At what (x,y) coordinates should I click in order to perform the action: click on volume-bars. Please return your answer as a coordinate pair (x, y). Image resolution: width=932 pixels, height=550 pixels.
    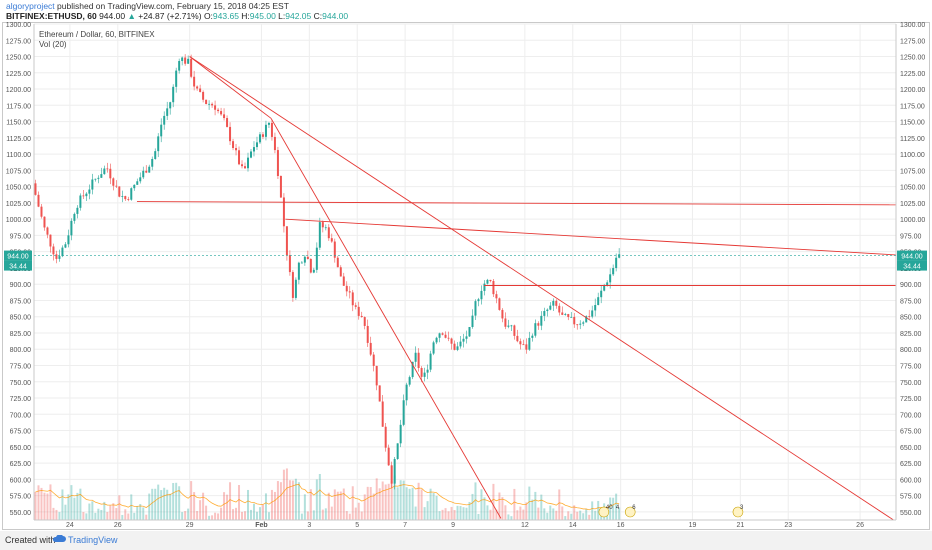
    Looking at the image, I should click on (327, 494).